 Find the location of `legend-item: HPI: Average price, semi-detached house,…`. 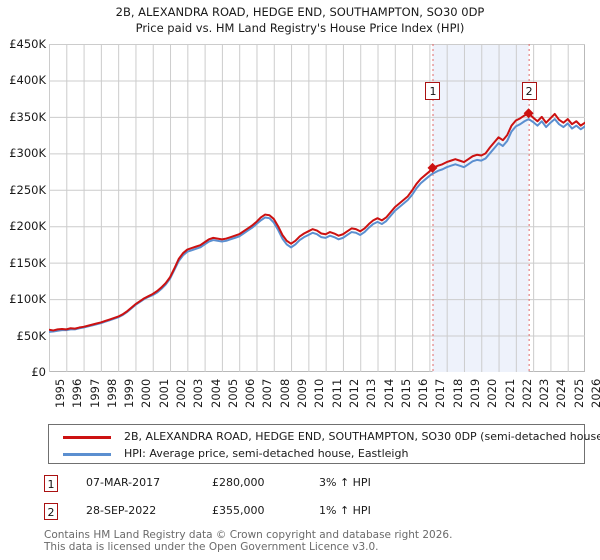

legend-item: HPI: Average price, semi-detached house,… is located at coordinates (316, 454).